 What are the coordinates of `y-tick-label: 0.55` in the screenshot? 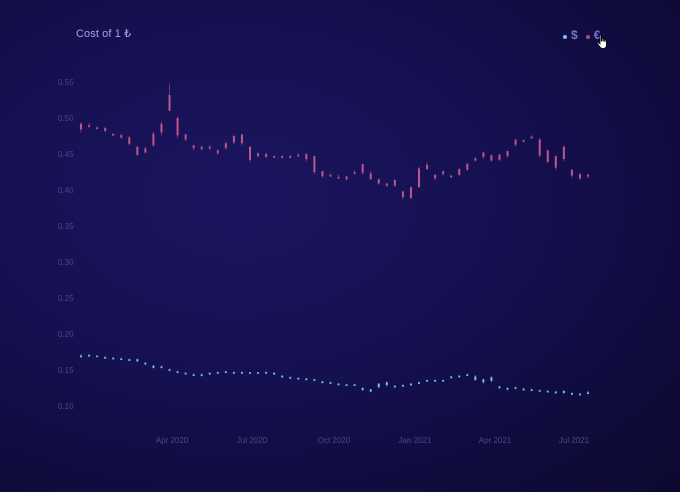 It's located at (66, 82).